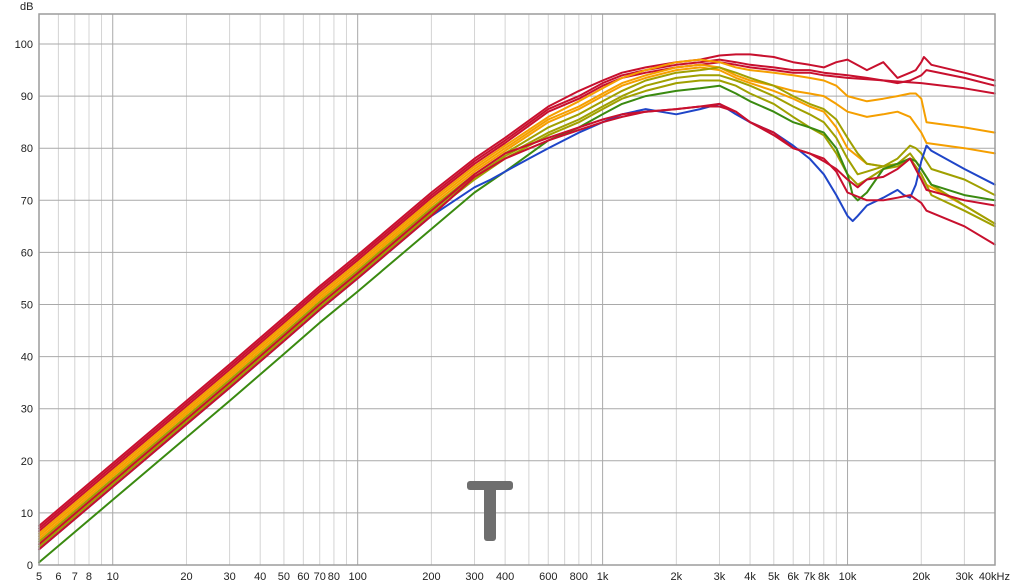 The height and width of the screenshot is (586, 1014). I want to click on y-tick-label: 90, so click(27, 97).